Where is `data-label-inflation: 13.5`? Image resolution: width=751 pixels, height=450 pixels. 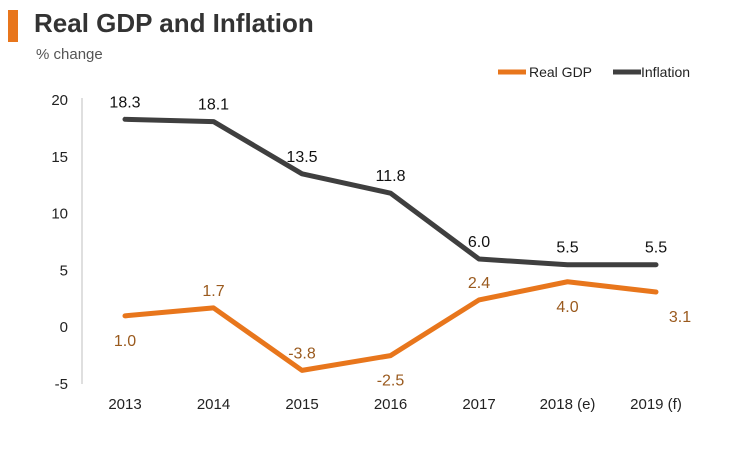 data-label-inflation: 13.5 is located at coordinates (301, 157).